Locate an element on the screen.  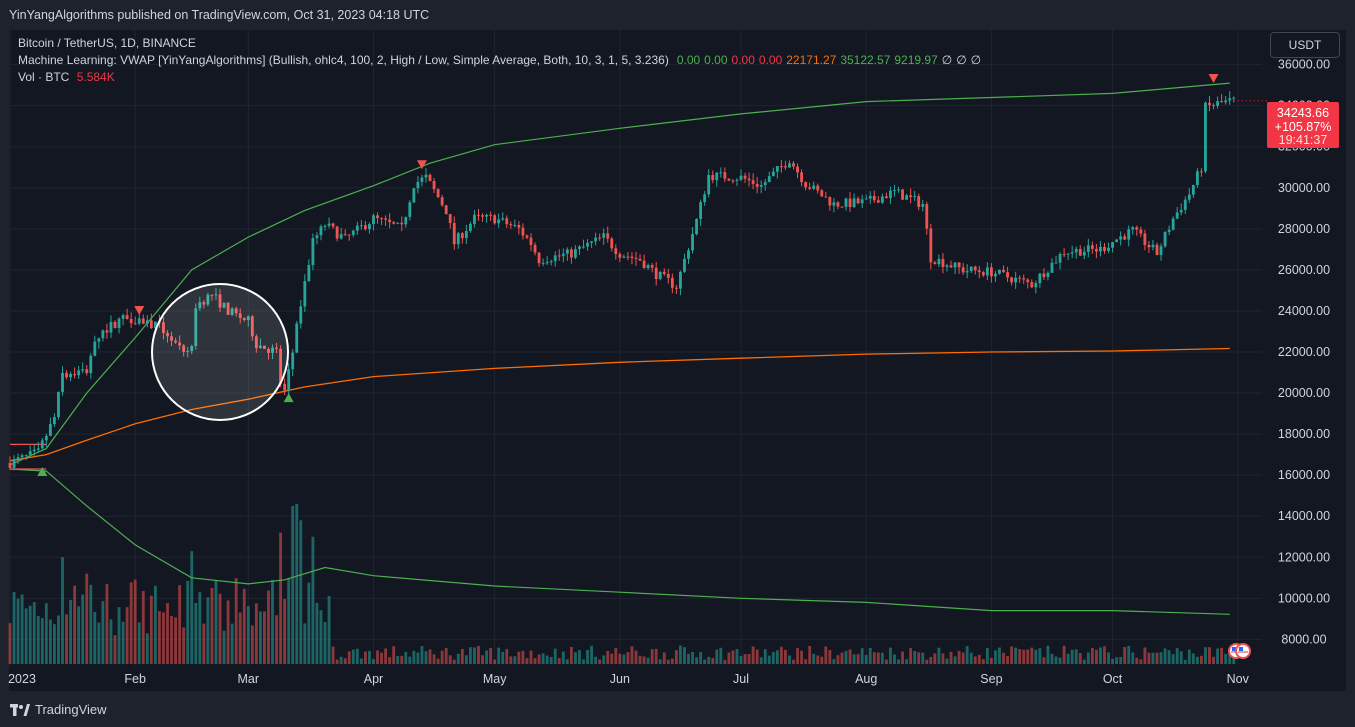
currency-button: USDT is located at coordinates (1305, 45).